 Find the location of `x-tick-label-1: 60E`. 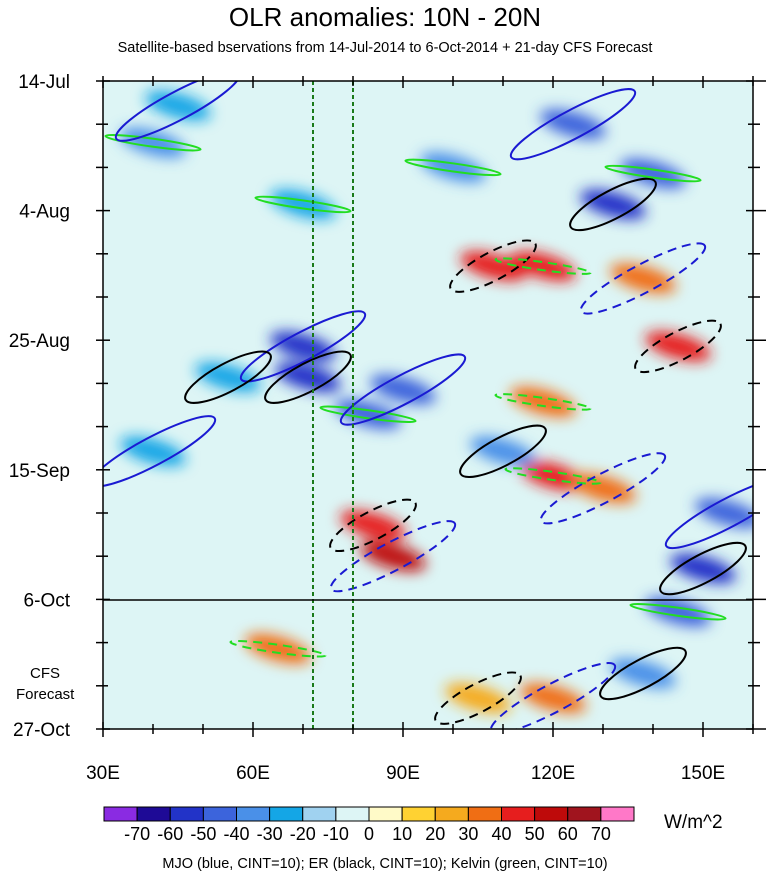

x-tick-label-1: 60E is located at coordinates (253, 773).